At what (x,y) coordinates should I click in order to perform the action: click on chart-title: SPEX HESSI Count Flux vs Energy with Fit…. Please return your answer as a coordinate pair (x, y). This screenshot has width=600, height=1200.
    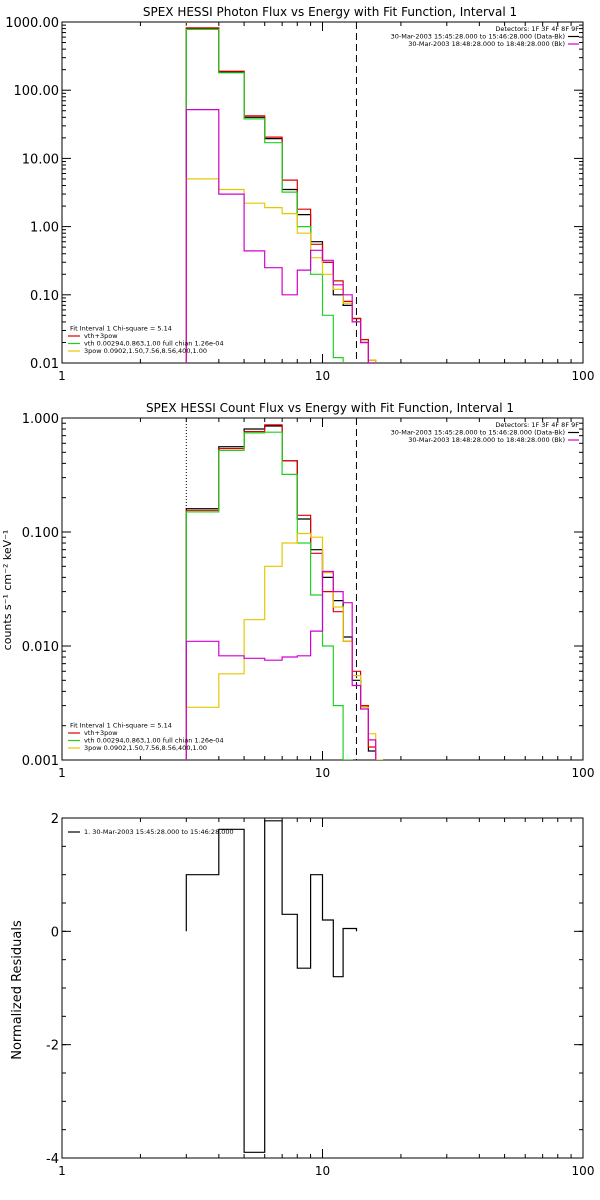
    Looking at the image, I should click on (330, 408).